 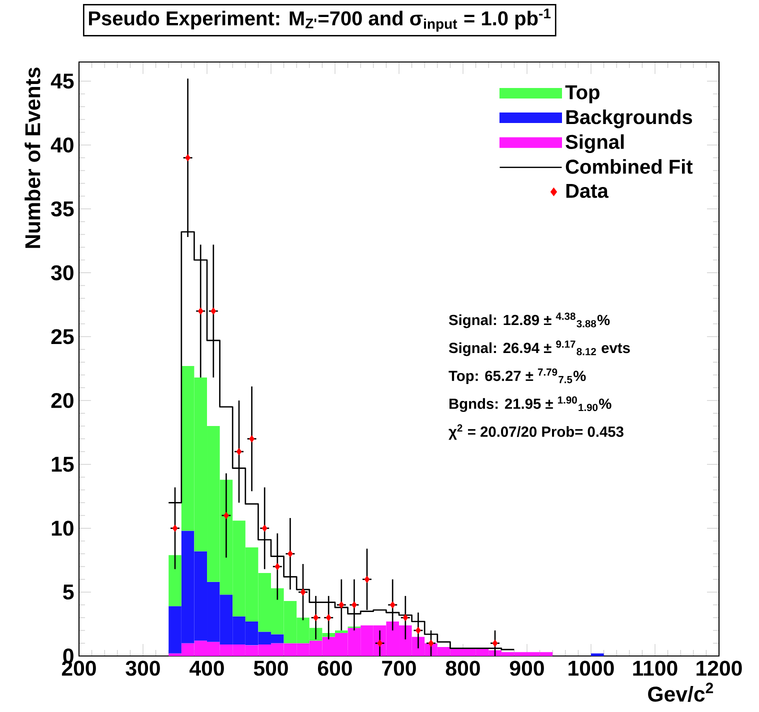 What do you see at coordinates (62, 336) in the screenshot?
I see `y-tick-label: 25` at bounding box center [62, 336].